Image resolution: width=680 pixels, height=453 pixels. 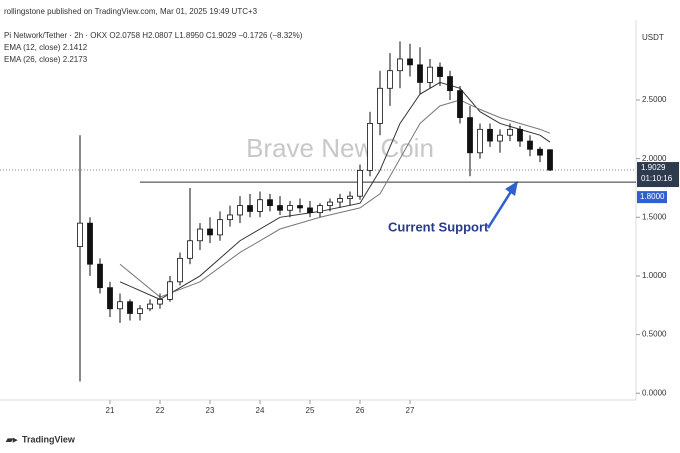 I want to click on logo: ▰▸, so click(x=11, y=439).